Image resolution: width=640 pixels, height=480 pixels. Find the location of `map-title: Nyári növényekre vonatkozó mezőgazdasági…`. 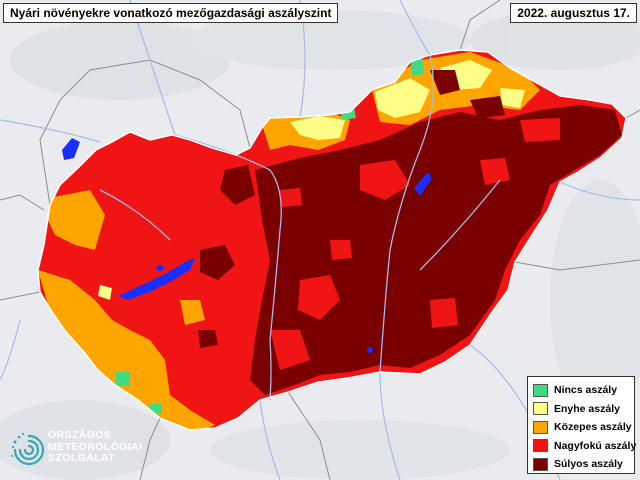

map-title: Nyári növényekre vonatkozó mezőgazdasági… is located at coordinates (171, 13).